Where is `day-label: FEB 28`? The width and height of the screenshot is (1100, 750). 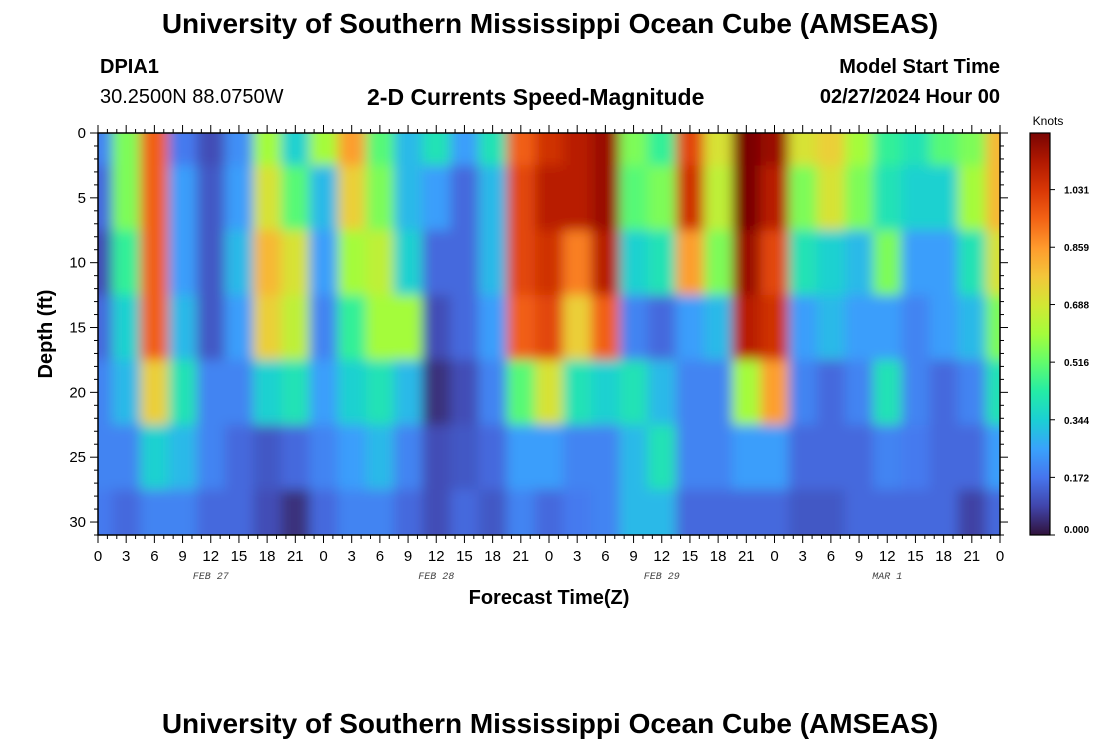 day-label: FEB 28 is located at coordinates (436, 577).